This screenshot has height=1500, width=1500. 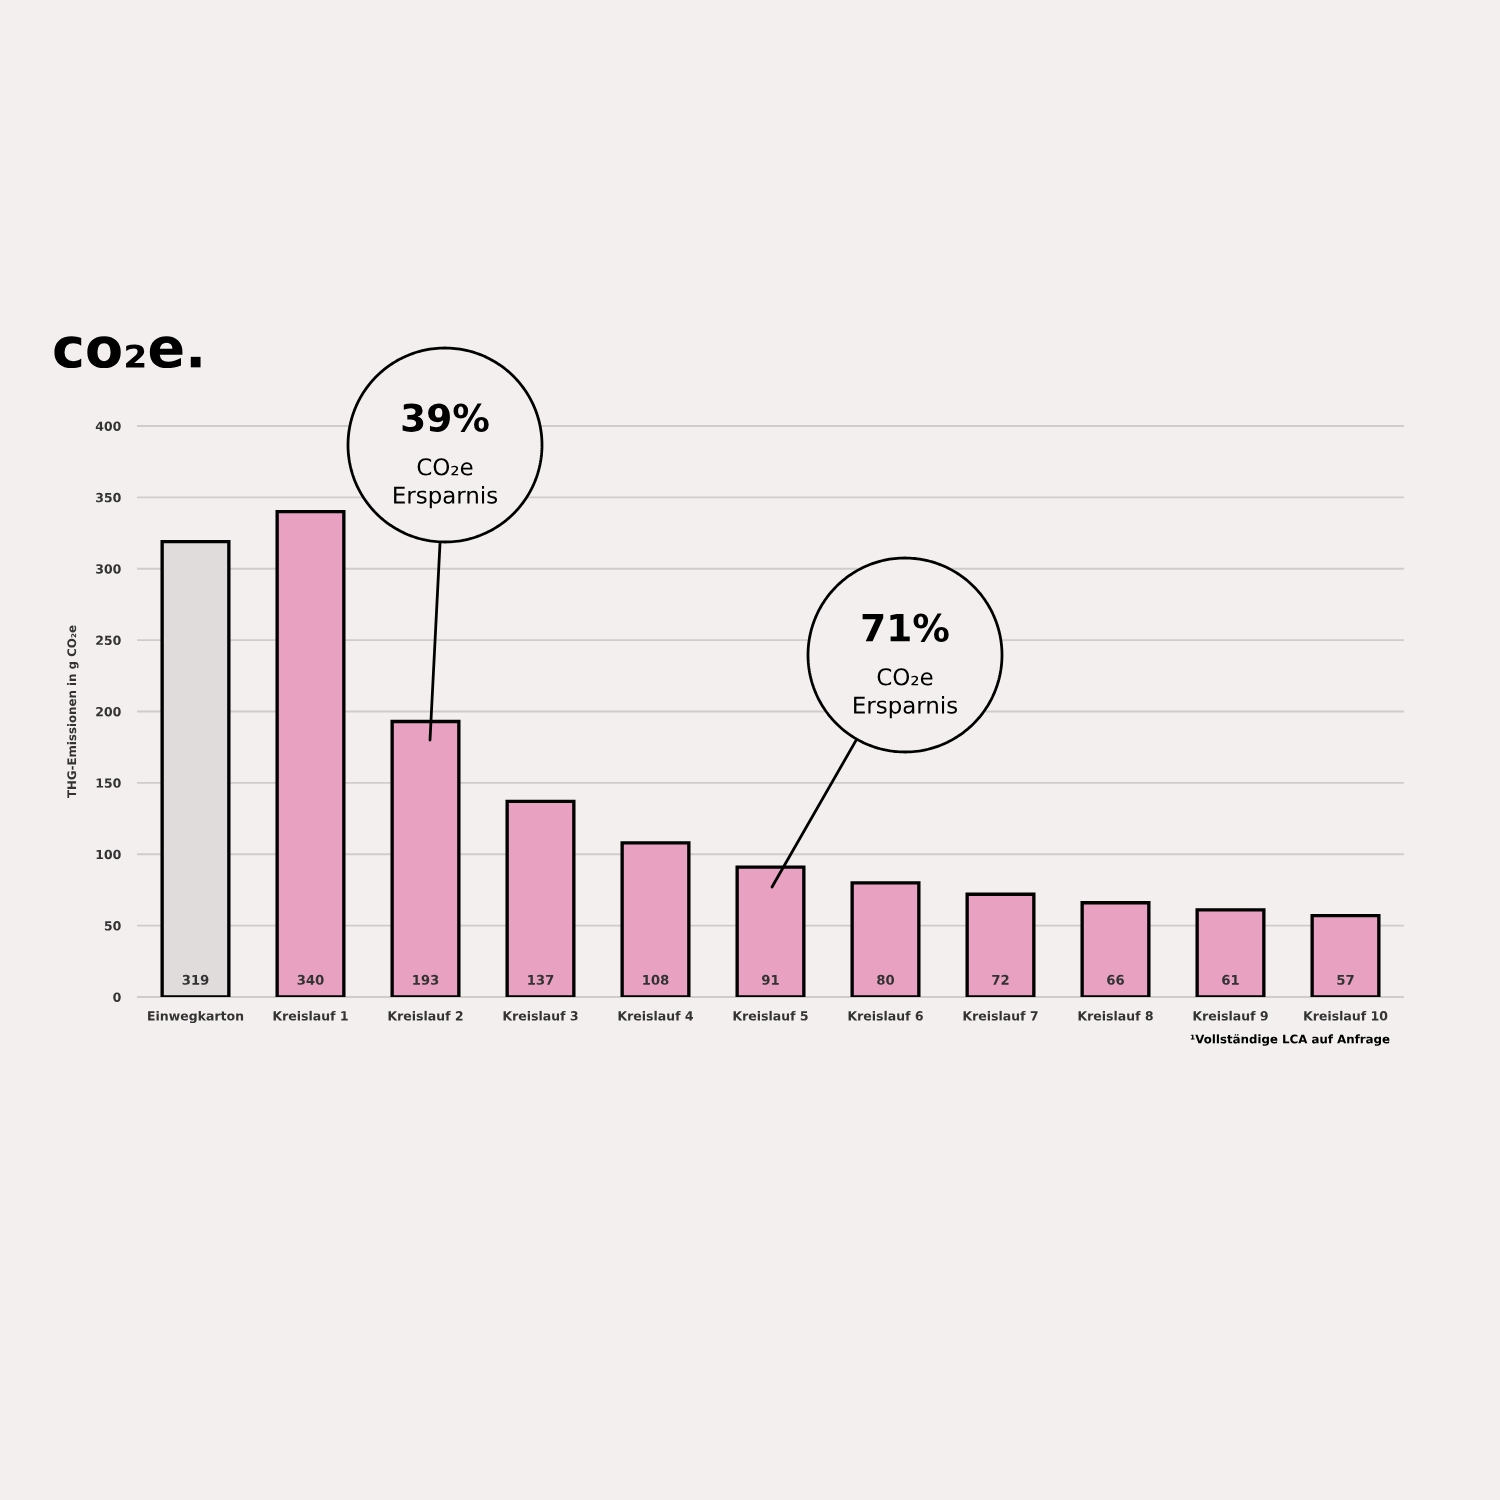 What do you see at coordinates (73, 711) in the screenshot?
I see `y-axis-title: THG-Emissionen in g CO₂e` at bounding box center [73, 711].